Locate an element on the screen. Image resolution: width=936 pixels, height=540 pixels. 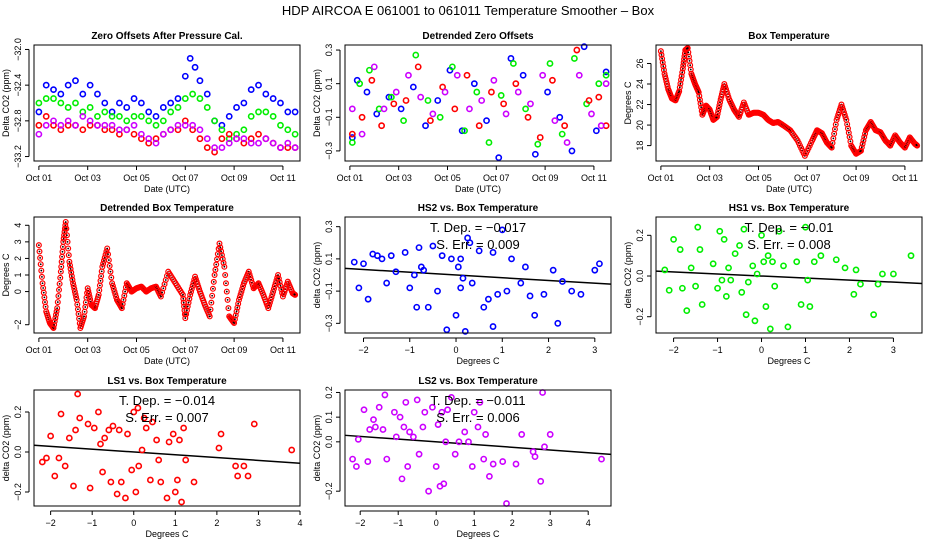
x-axis: −2 −1 0 1 2 3 4 Degrees C is located at coordinates (473, 524).